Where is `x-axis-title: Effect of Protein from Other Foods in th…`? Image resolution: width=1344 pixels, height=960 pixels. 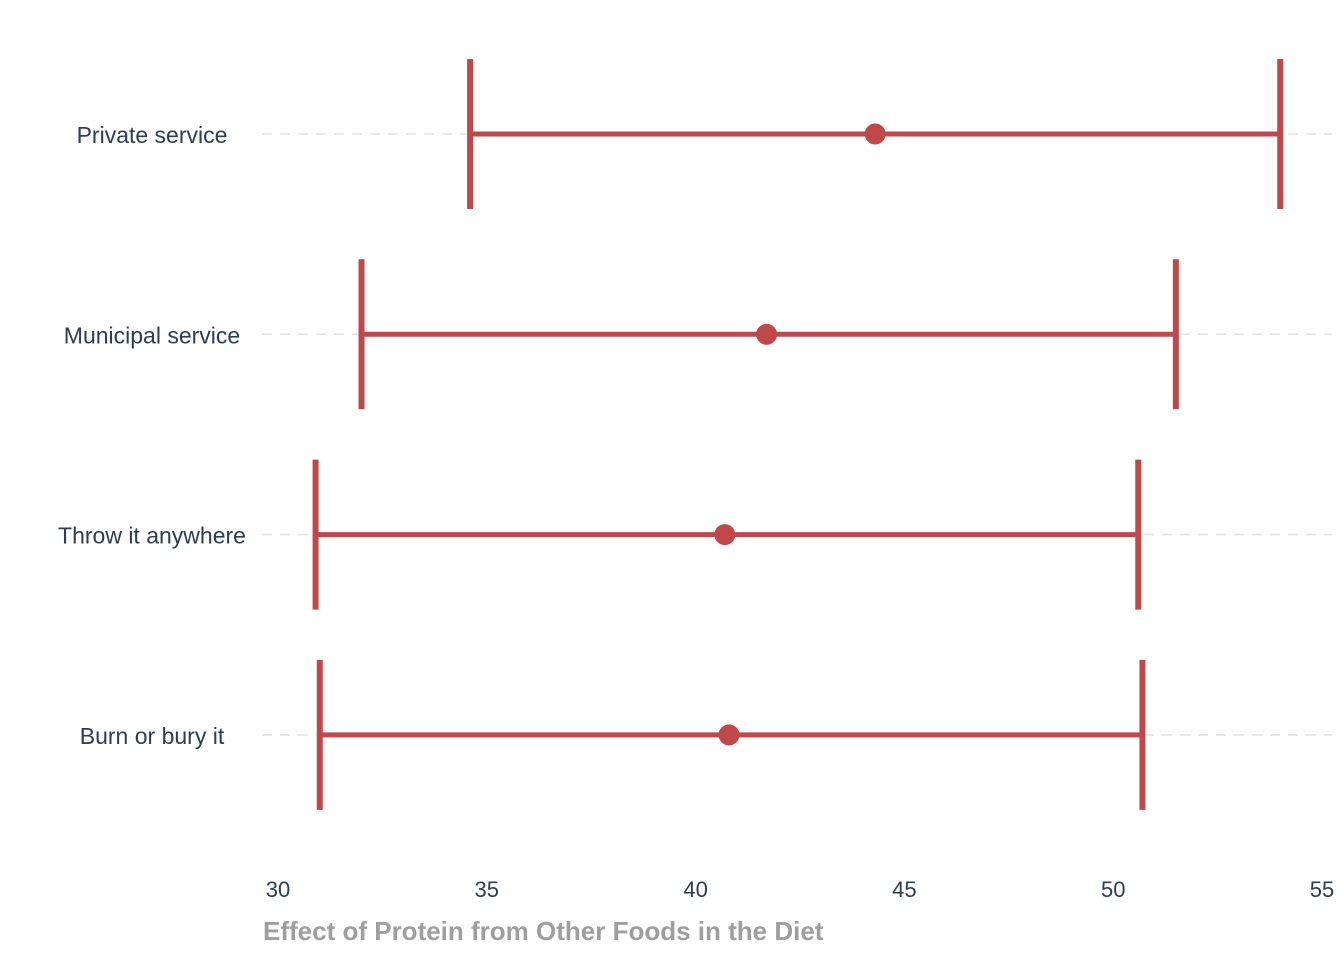
x-axis-title: Effect of Protein from Other Foods in th… is located at coordinates (543, 931).